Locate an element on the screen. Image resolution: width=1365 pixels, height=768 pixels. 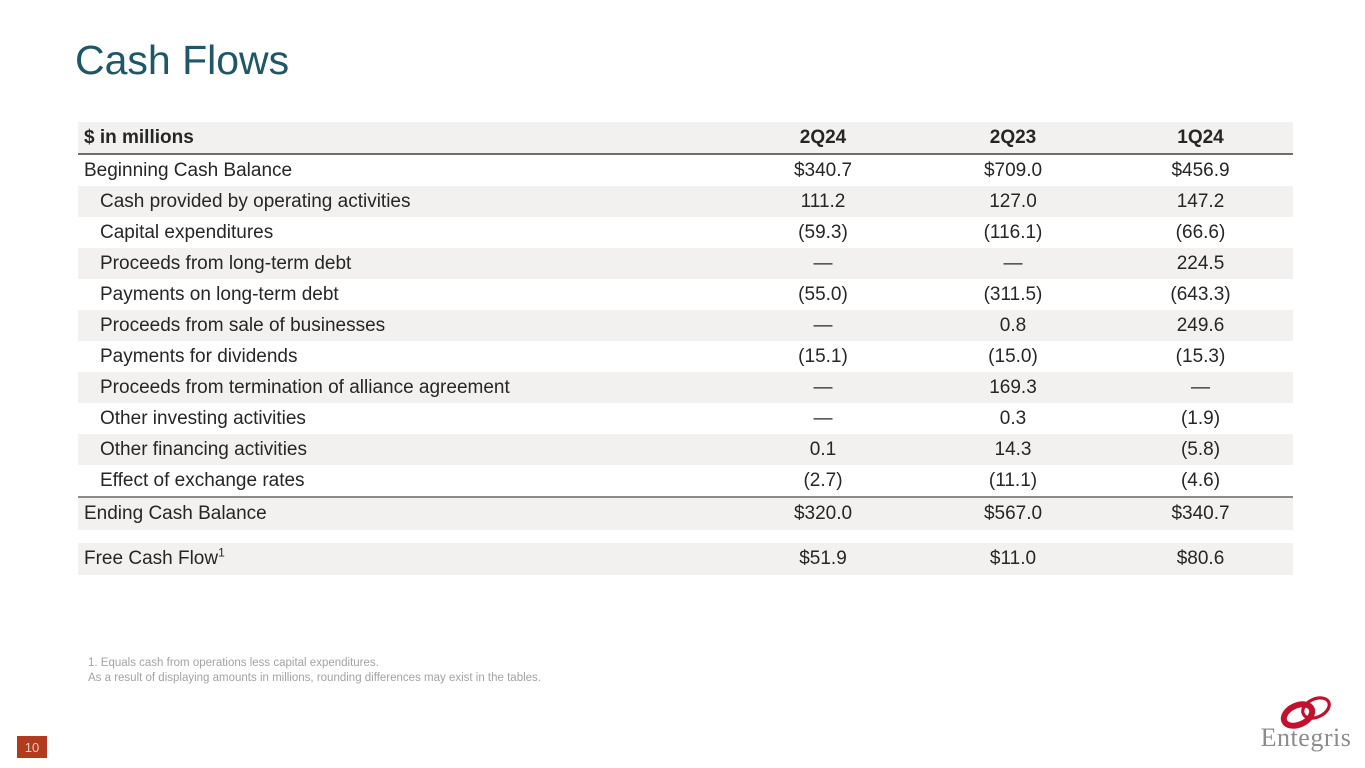
cell-value: (55.0) is located at coordinates (823, 294).